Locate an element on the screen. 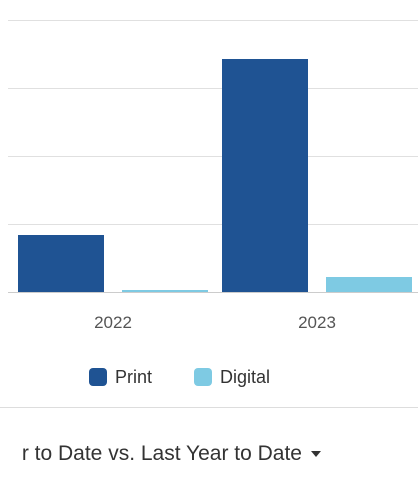  caret-down-icon is located at coordinates (316, 454).